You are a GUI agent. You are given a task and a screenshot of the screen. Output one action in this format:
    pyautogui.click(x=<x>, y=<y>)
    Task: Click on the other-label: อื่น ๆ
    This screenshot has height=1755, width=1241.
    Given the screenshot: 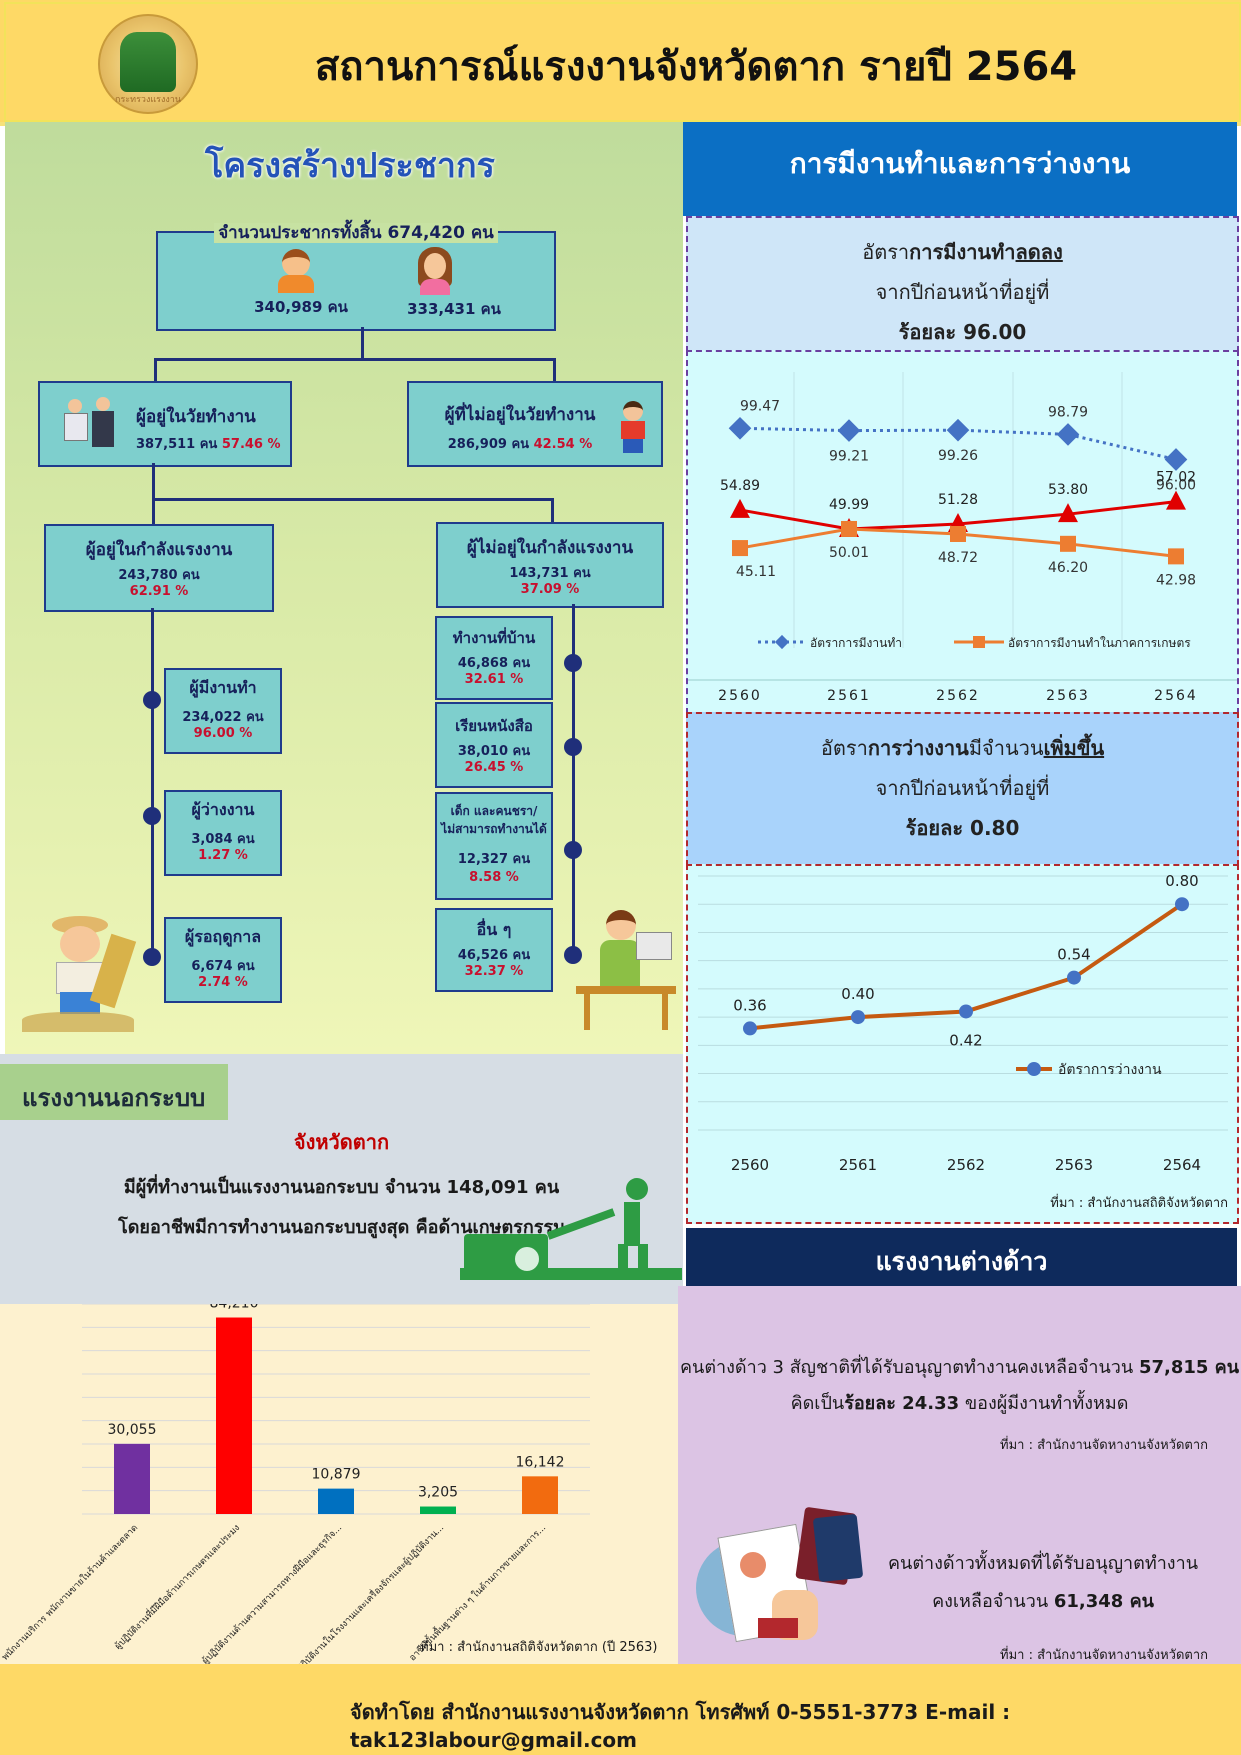 What is the action you would take?
    pyautogui.click(x=494, y=929)
    